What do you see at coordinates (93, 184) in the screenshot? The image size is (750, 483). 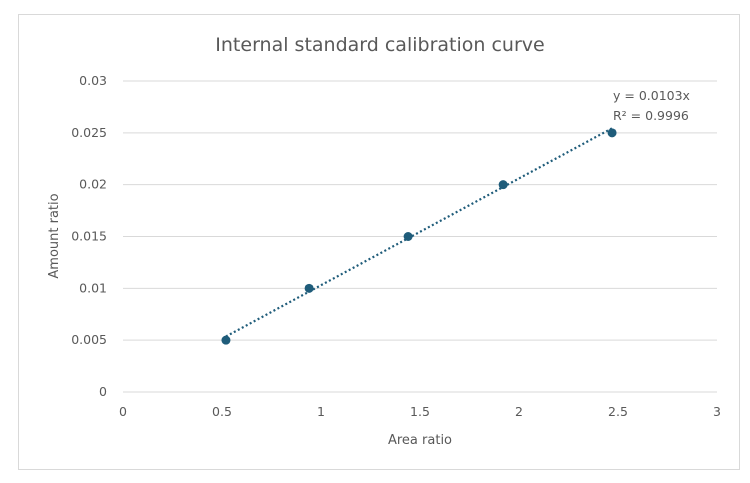 I see `y-tick-label: 0.02` at bounding box center [93, 184].